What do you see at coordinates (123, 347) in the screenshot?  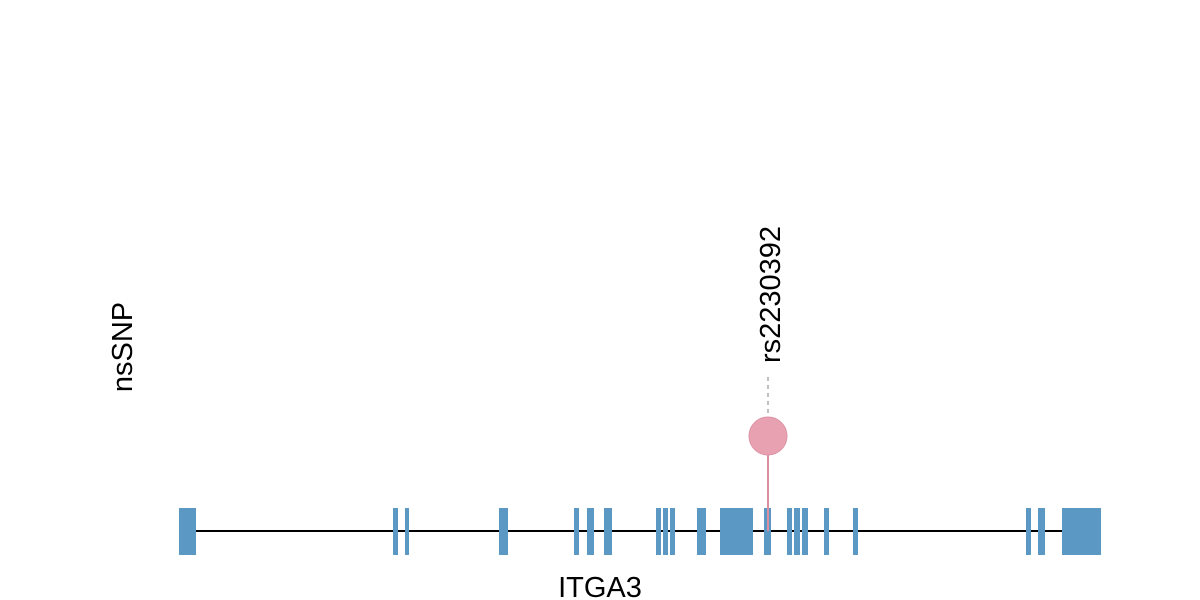 I see `track-label: nsSNP` at bounding box center [123, 347].